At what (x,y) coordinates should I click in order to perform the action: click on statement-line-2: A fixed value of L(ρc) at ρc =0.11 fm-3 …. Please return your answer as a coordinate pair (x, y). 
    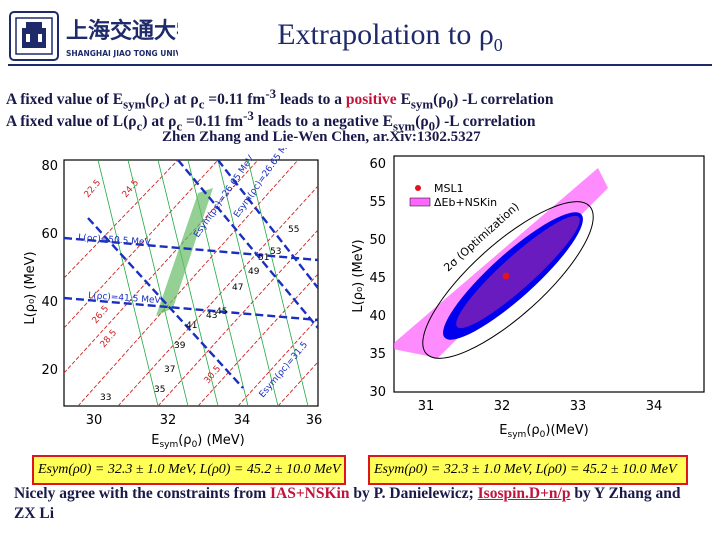
    Looking at the image, I should click on (271, 121).